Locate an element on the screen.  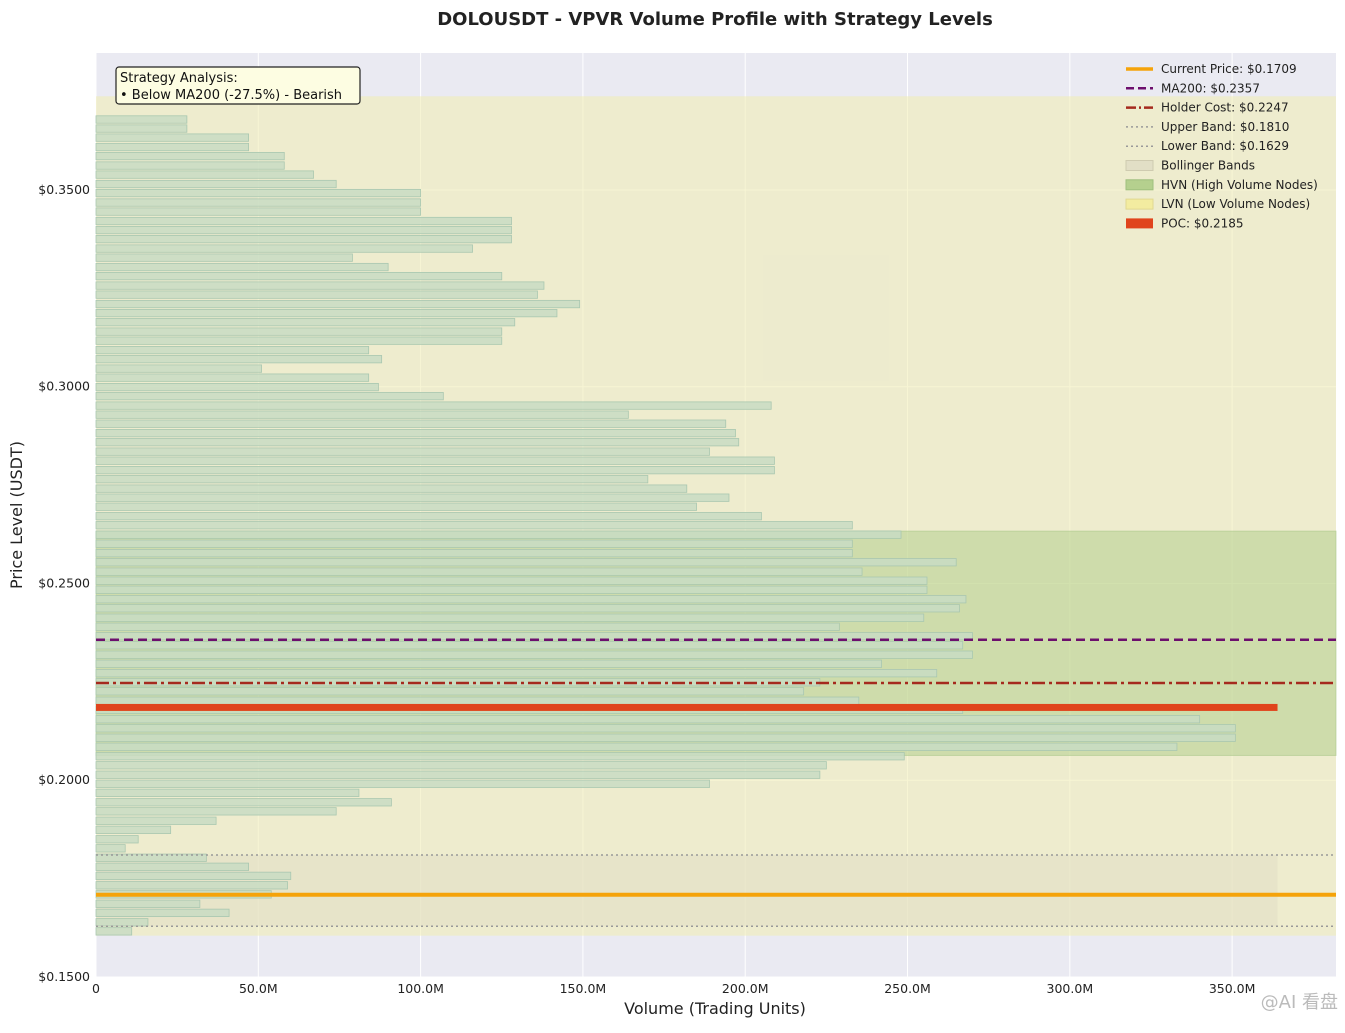
legend-label-lower: Lower Band: $0.1629 is located at coordinates (1225, 146).